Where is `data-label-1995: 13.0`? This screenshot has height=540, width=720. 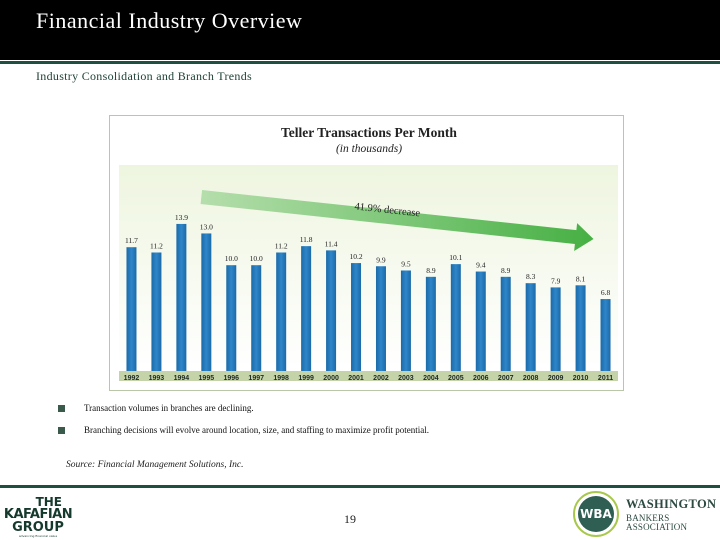
data-label-1995: 13.0 is located at coordinates (206, 226).